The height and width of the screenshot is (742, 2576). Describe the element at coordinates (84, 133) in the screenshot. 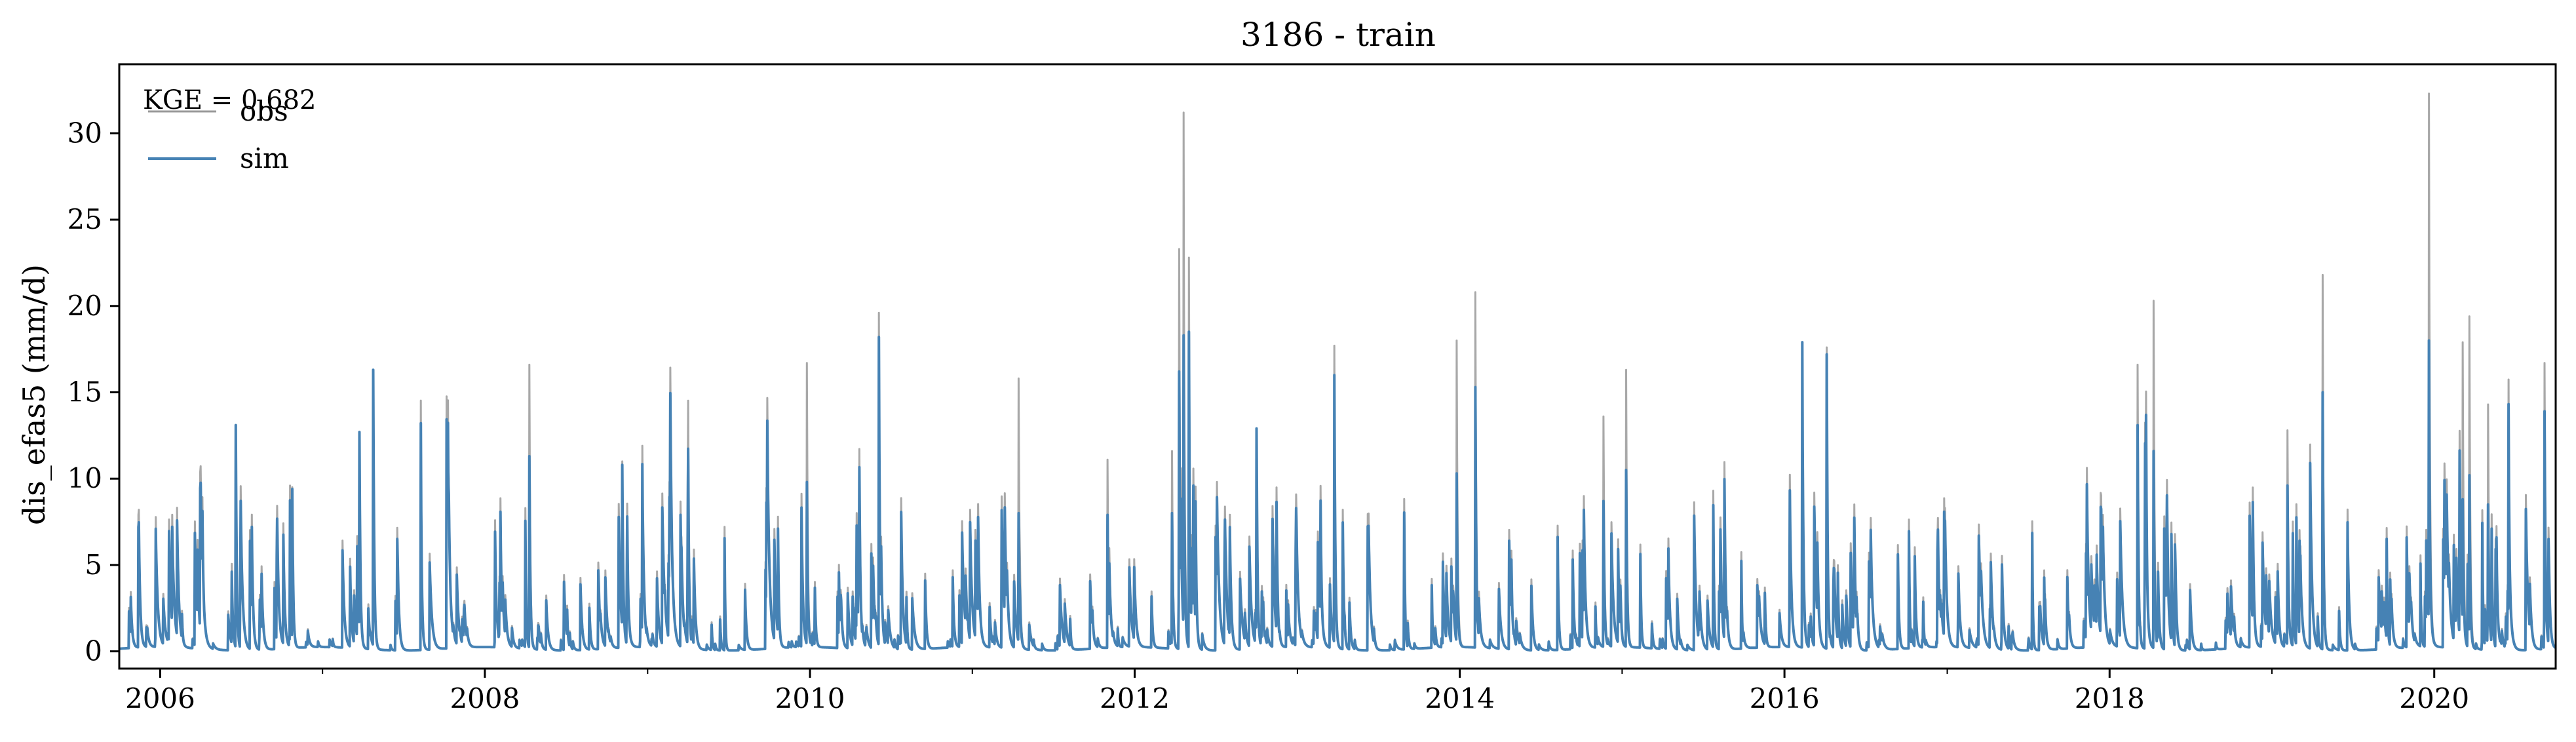

I see `y-tick-label: 30` at that location.